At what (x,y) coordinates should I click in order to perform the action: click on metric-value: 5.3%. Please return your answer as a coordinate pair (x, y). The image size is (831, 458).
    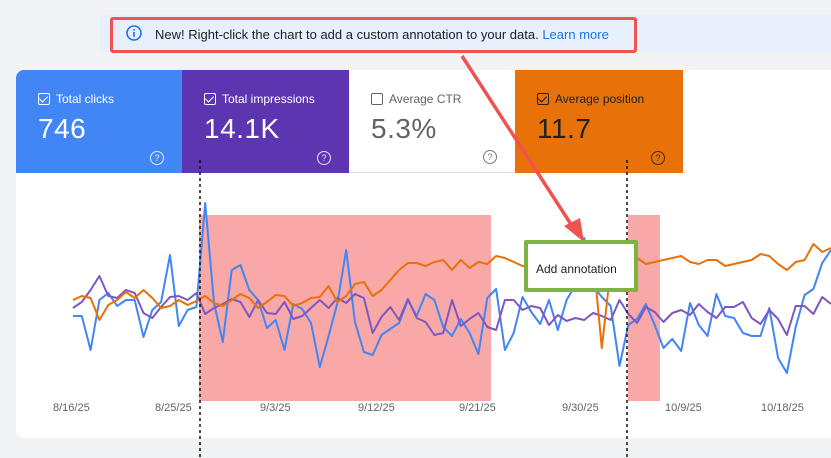
    Looking at the image, I should click on (404, 128).